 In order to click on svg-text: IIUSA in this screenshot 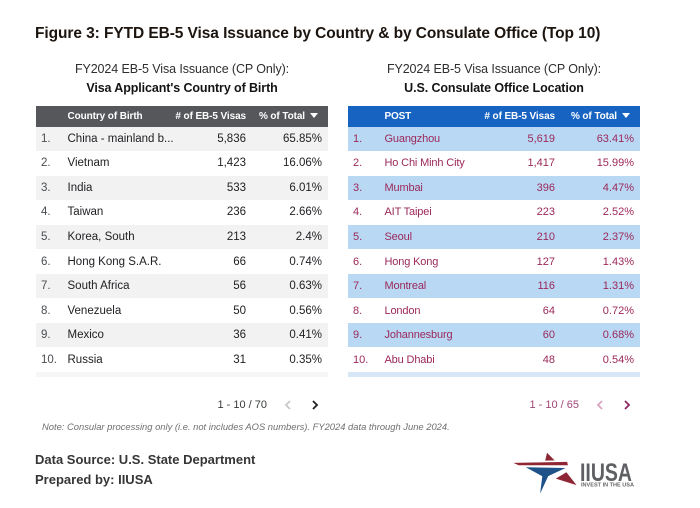, I will do `click(606, 473)`.